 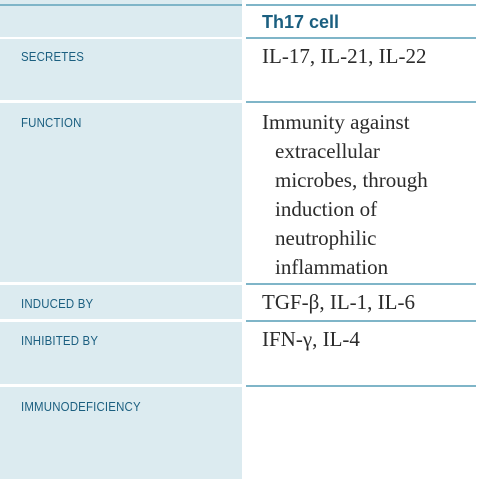 I want to click on value-line: IFN-γ, IL-4, so click(x=311, y=339).